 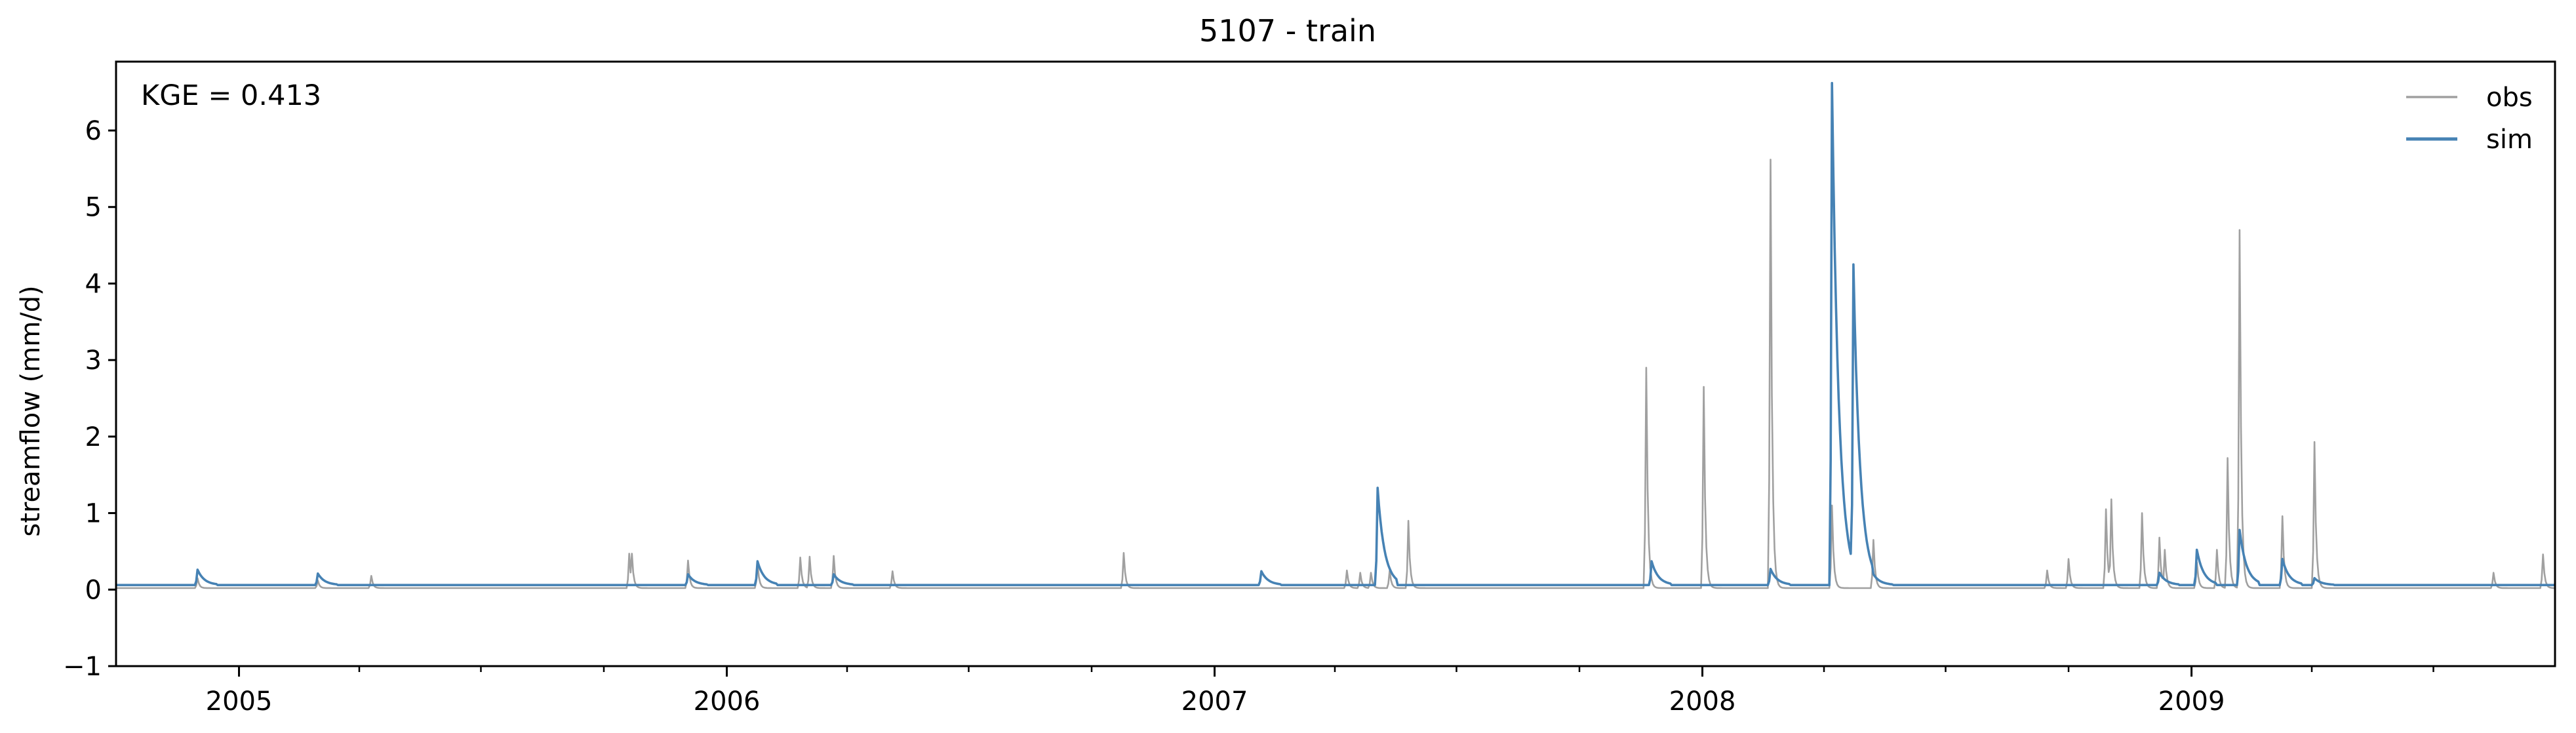 What do you see at coordinates (727, 701) in the screenshot?
I see `x-tick-label: 2006` at bounding box center [727, 701].